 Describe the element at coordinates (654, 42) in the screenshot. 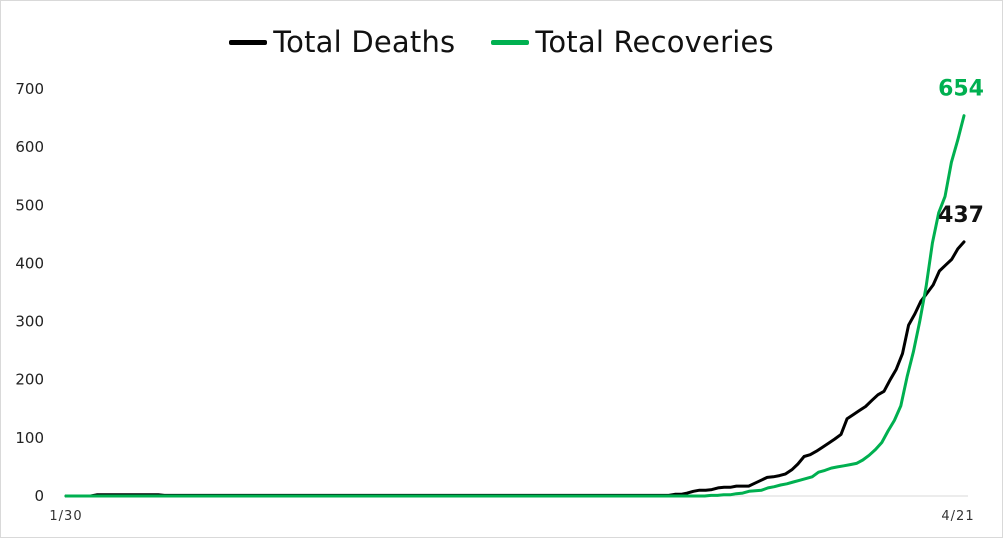

I see `legend-label-total-recoveries: Total Recoveries` at that location.